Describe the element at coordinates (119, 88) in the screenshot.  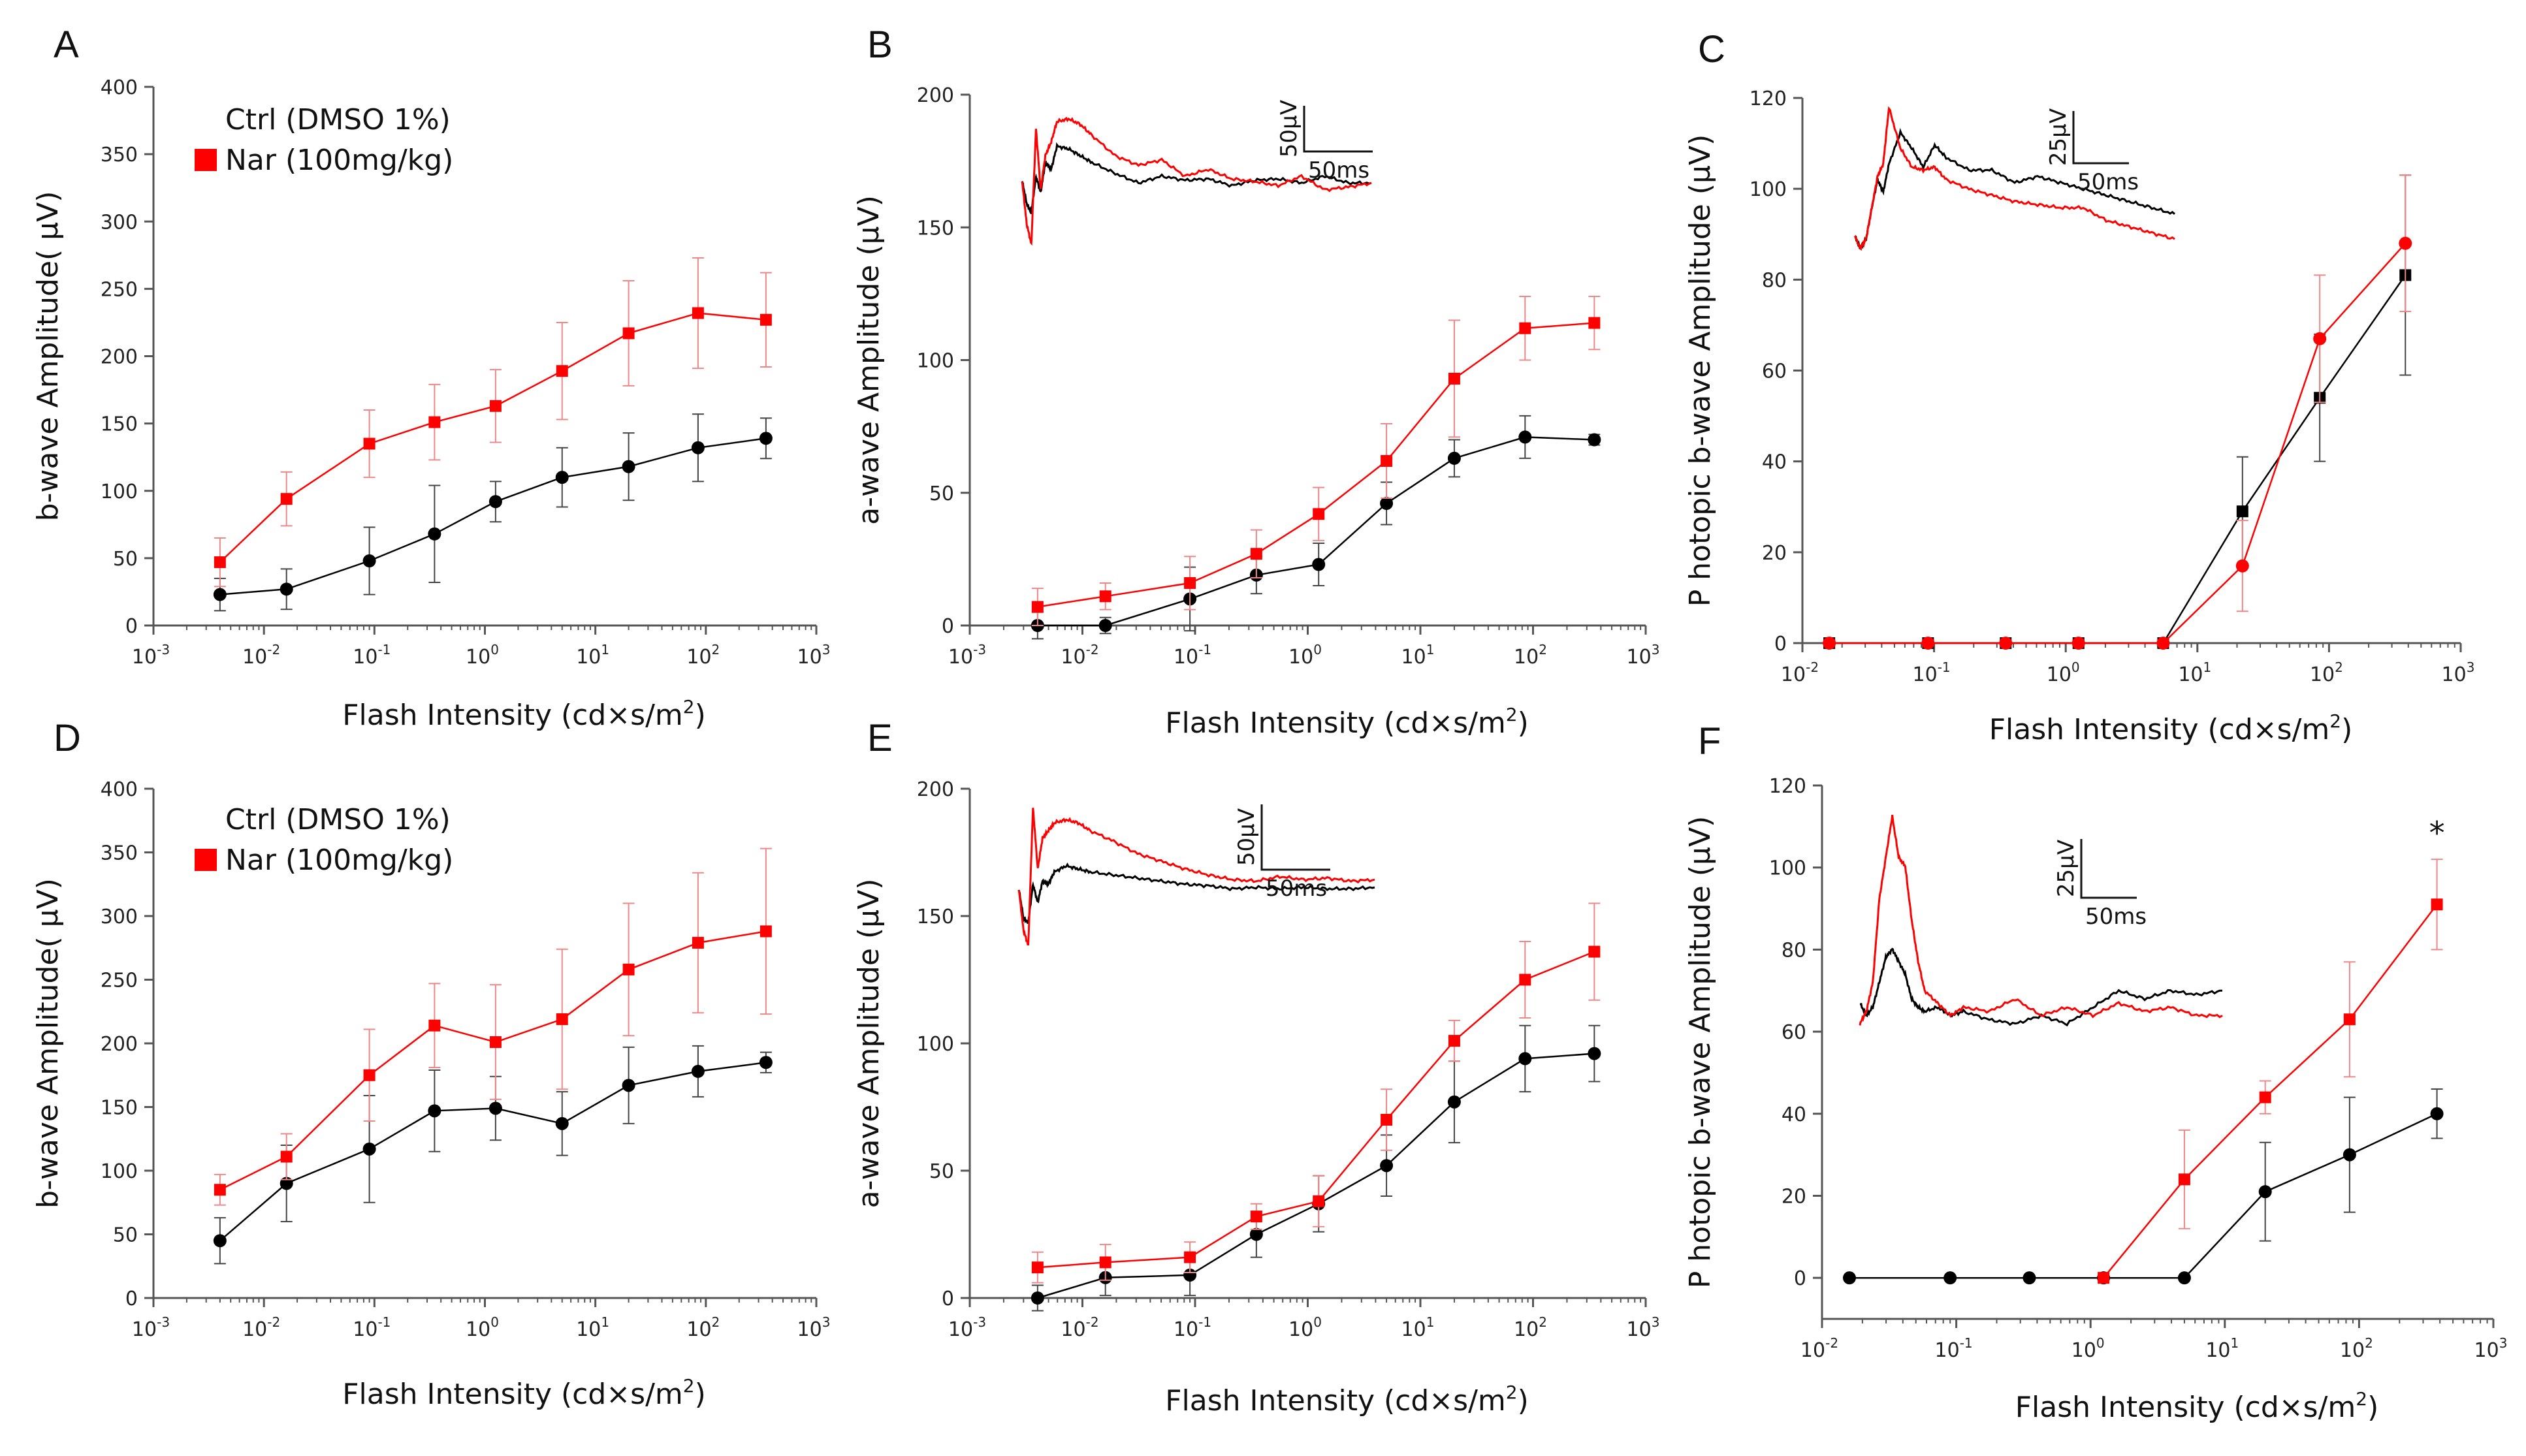
I see `y-tick-label: 400` at that location.